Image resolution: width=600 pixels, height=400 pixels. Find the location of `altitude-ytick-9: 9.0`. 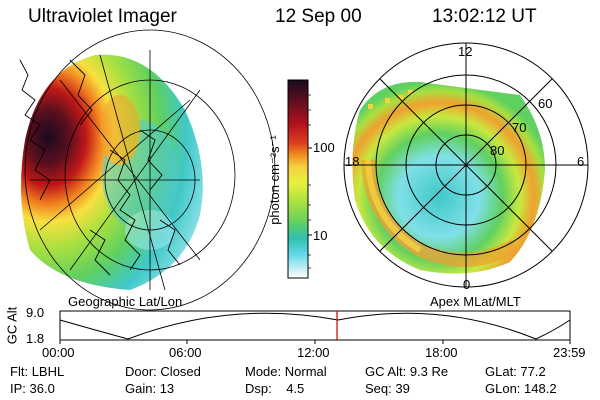

altitude-ytick-9: 9.0 is located at coordinates (35, 312).